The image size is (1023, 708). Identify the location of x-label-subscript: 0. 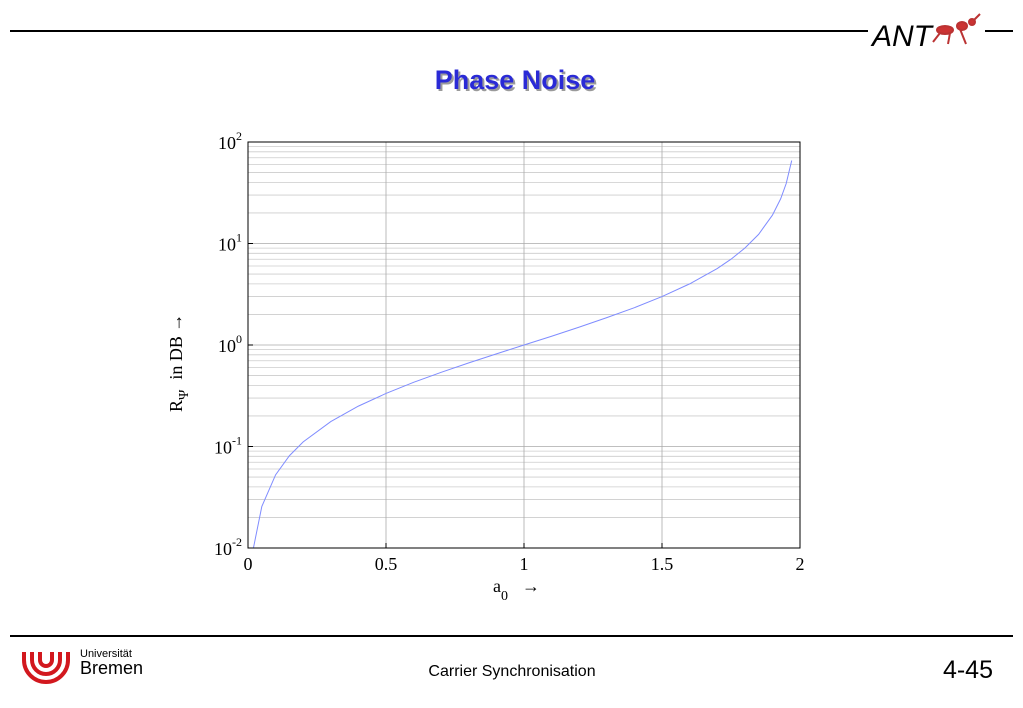
(504, 596).